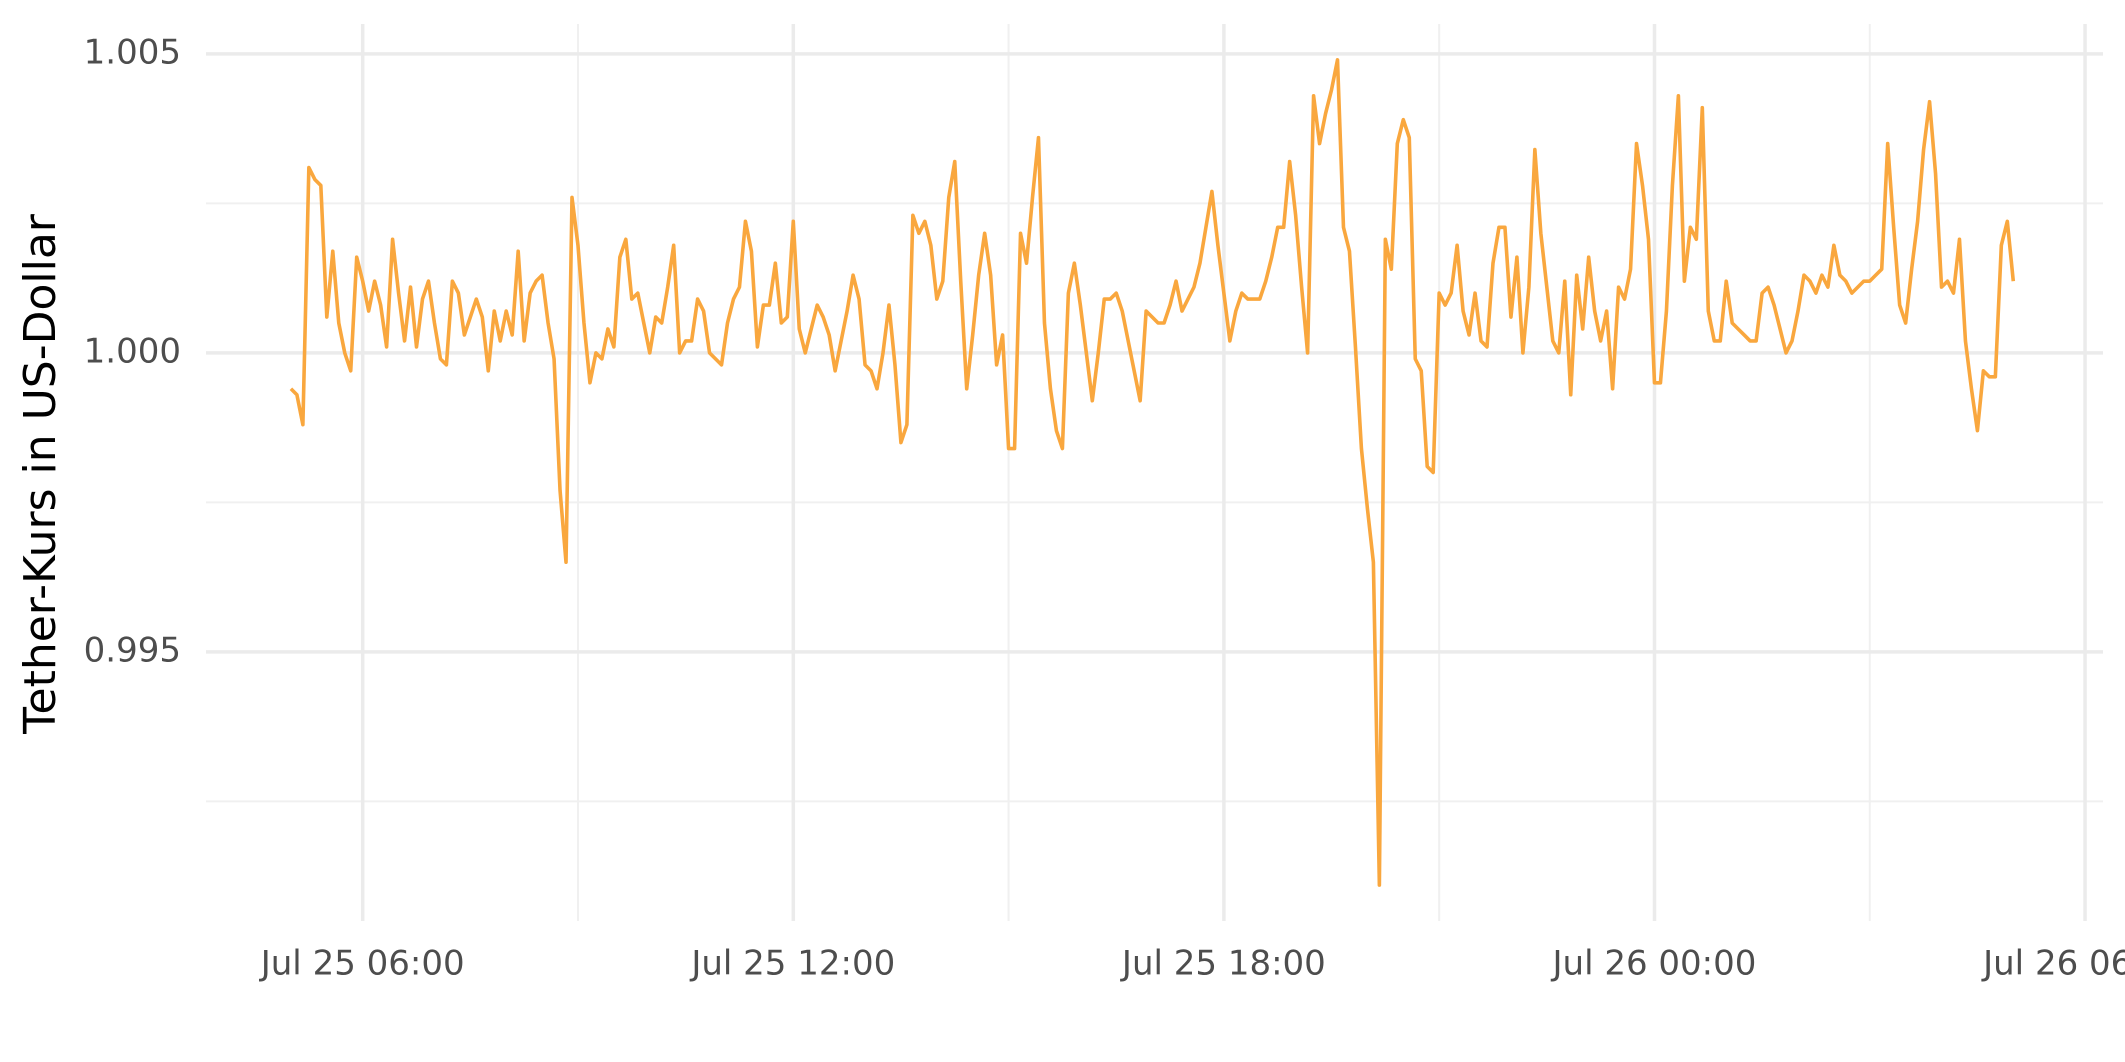 The height and width of the screenshot is (1062, 2125). I want to click on x-tick-label: Jul 26 00:00, so click(1654, 964).